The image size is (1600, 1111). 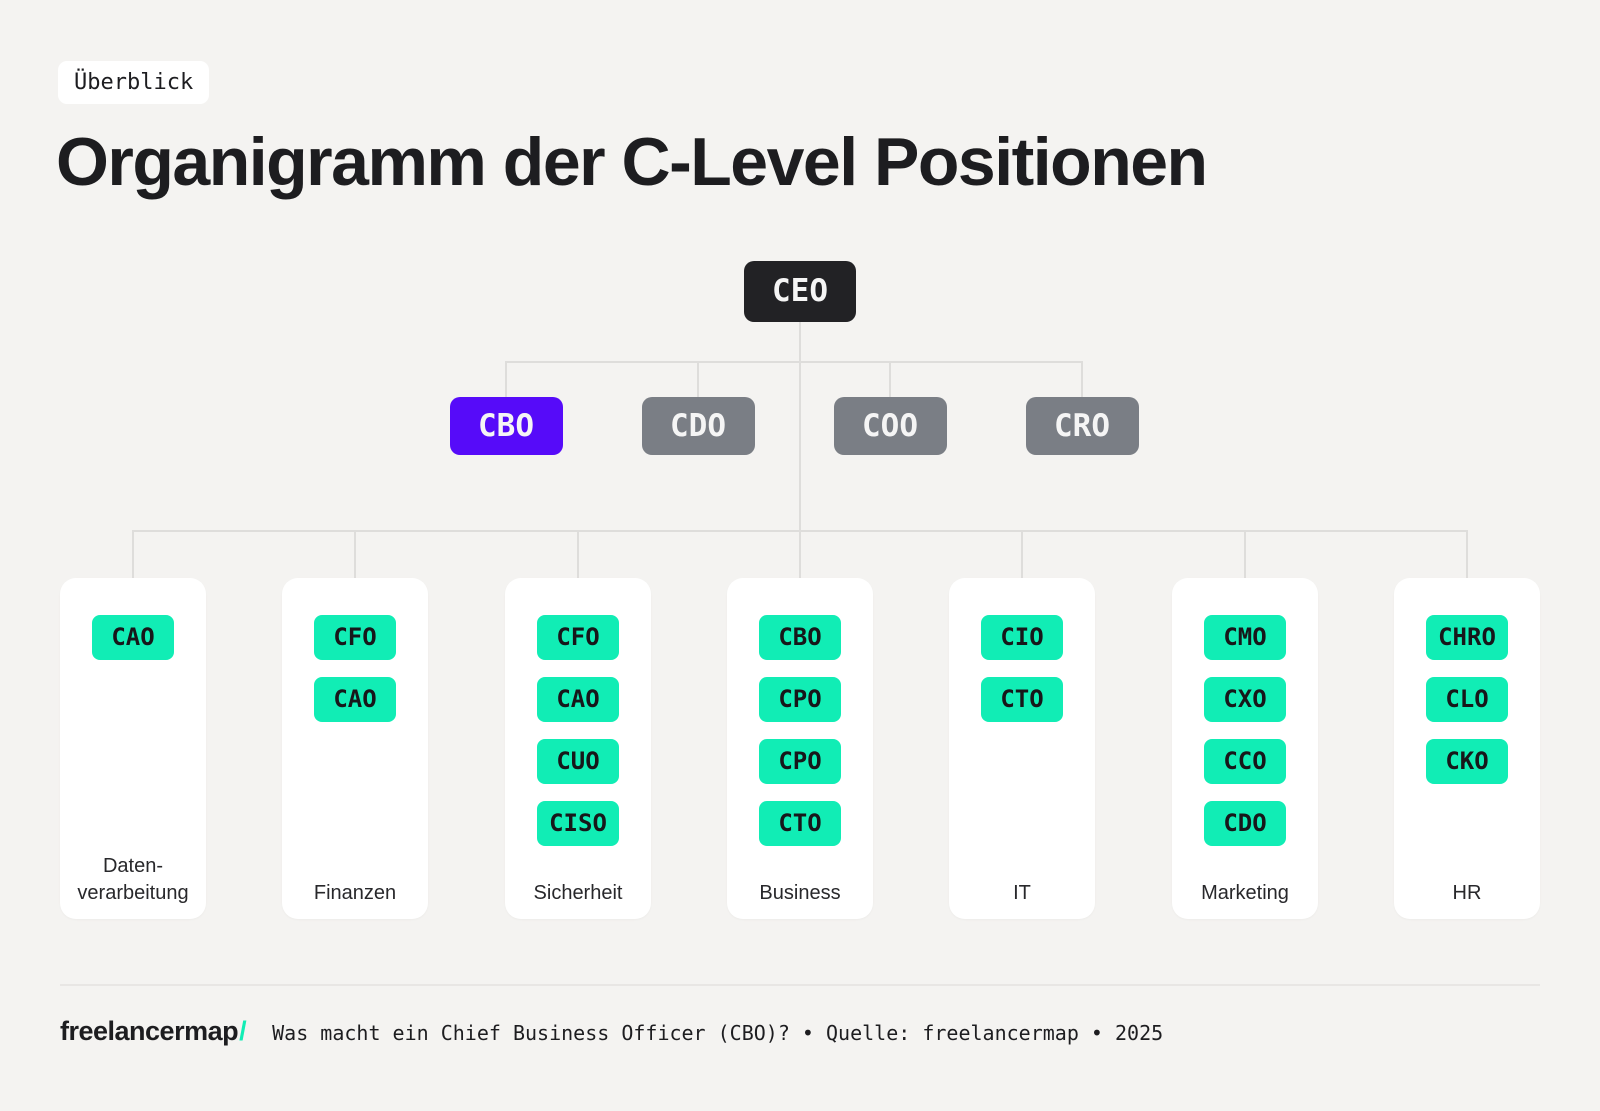 What do you see at coordinates (133, 748) in the screenshot?
I see `department-card-daten-verarbeitung: CAO Daten-verarbeitung` at bounding box center [133, 748].